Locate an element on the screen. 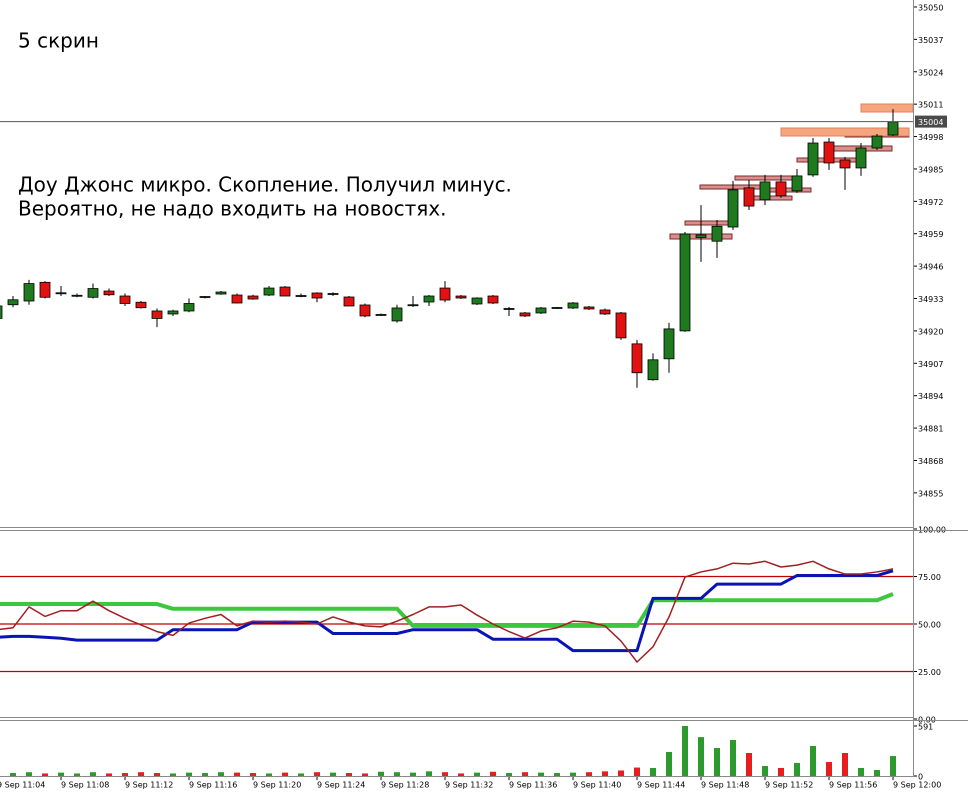 The height and width of the screenshot is (795, 968). x-tick-label: 9 Sep 11:12 is located at coordinates (149, 785).